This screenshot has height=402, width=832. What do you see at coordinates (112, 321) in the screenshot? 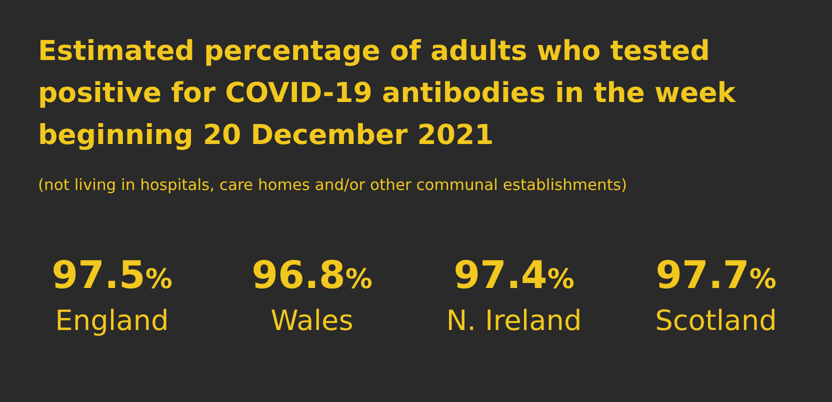
I see `category-label: England` at bounding box center [112, 321].